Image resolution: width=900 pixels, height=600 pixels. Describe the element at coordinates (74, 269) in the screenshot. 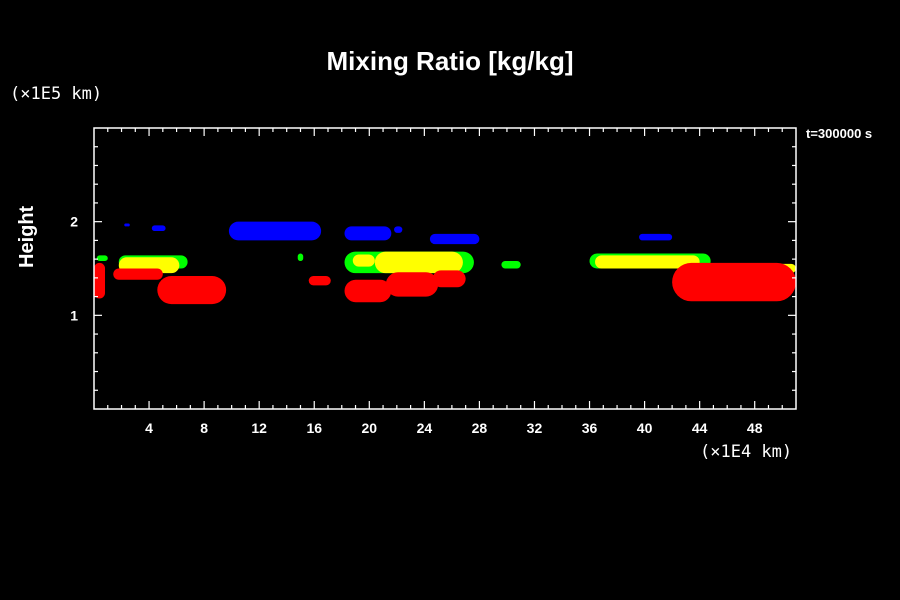

I see `y-tick-labels: 12` at that location.